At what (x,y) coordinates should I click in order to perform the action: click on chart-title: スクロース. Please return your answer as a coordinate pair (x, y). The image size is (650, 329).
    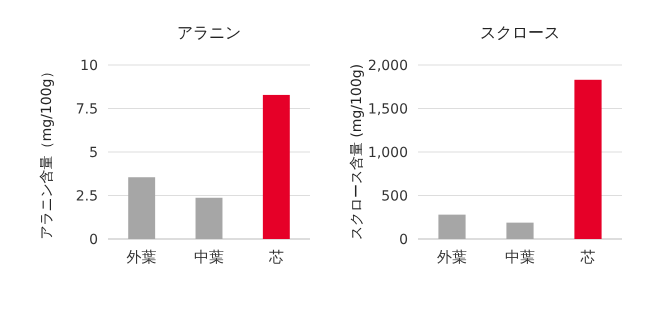
    Looking at the image, I should click on (520, 32).